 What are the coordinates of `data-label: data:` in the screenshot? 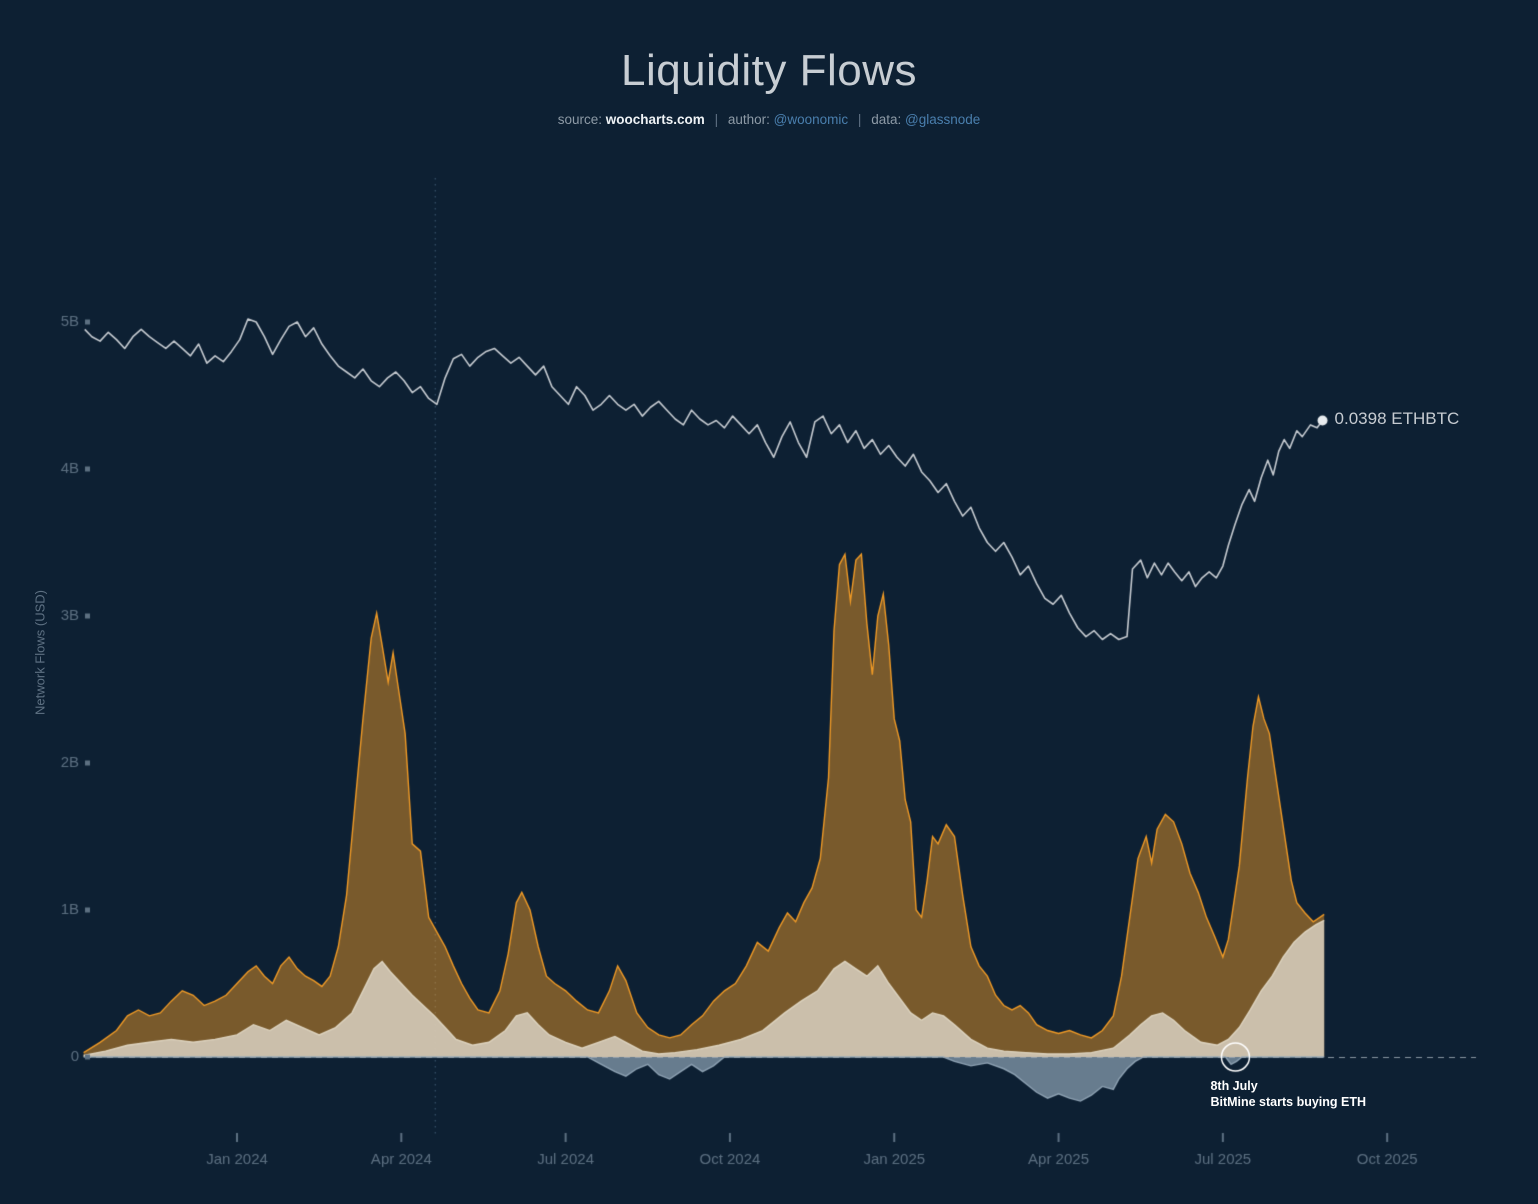 It's located at (886, 119).